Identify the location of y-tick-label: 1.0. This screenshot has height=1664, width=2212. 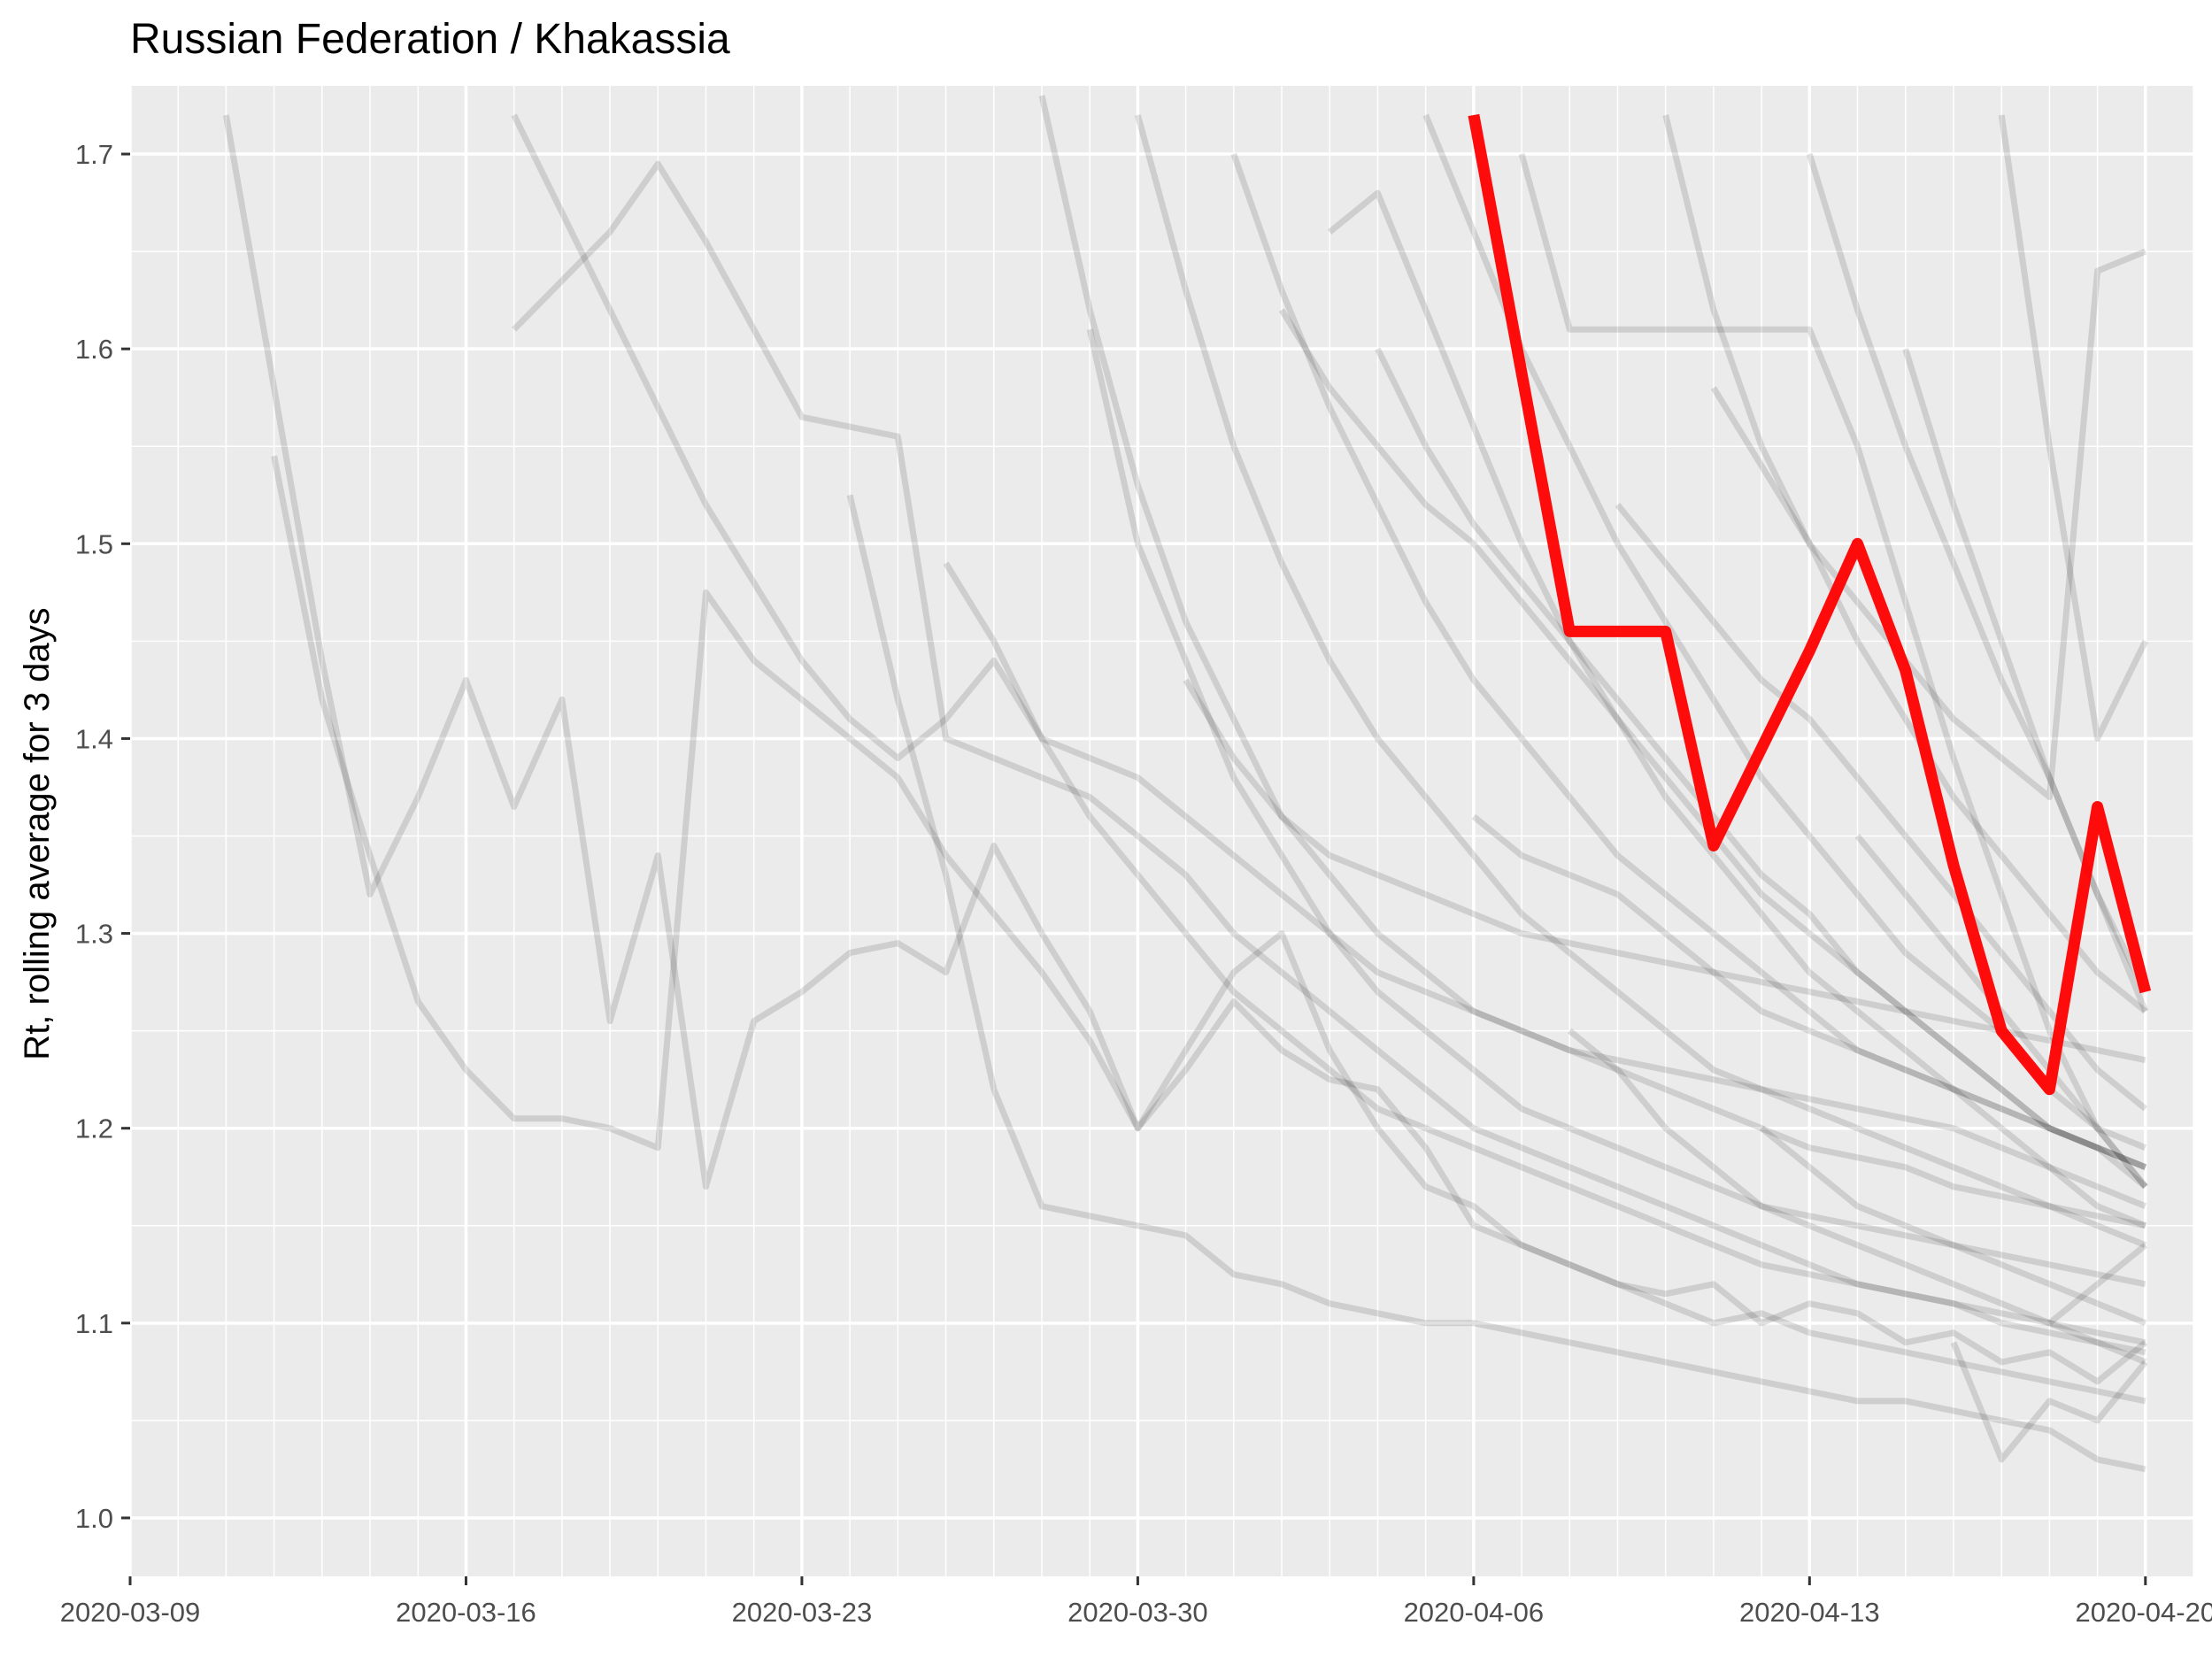
(94, 1518).